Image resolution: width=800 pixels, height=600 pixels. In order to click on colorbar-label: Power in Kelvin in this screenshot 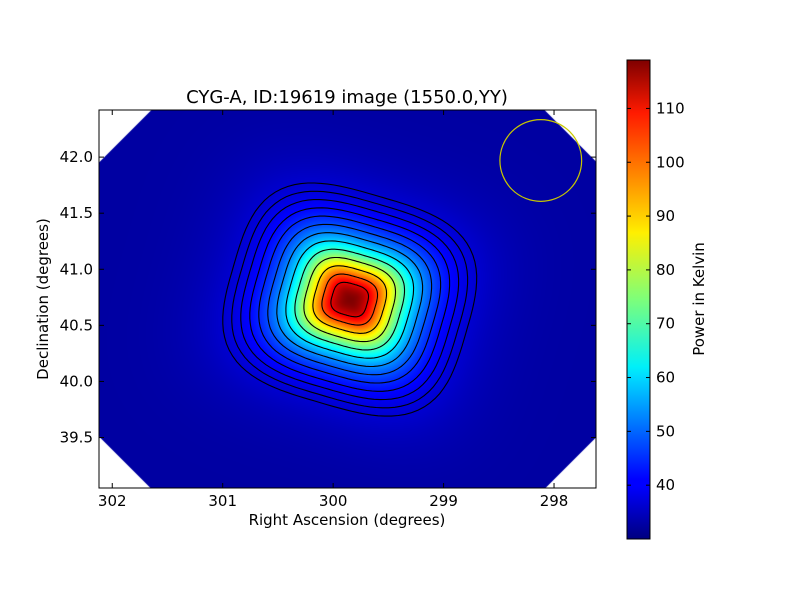, I will do `click(699, 299)`.